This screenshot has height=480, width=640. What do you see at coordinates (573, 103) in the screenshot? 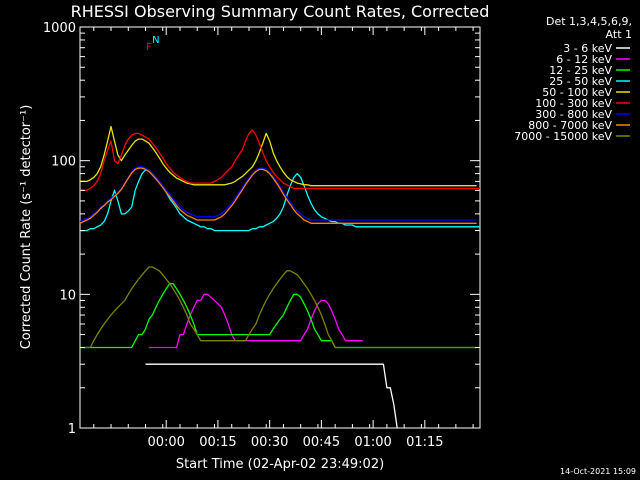
I see `legend-label-5: 100 - 300 keV` at bounding box center [573, 103].